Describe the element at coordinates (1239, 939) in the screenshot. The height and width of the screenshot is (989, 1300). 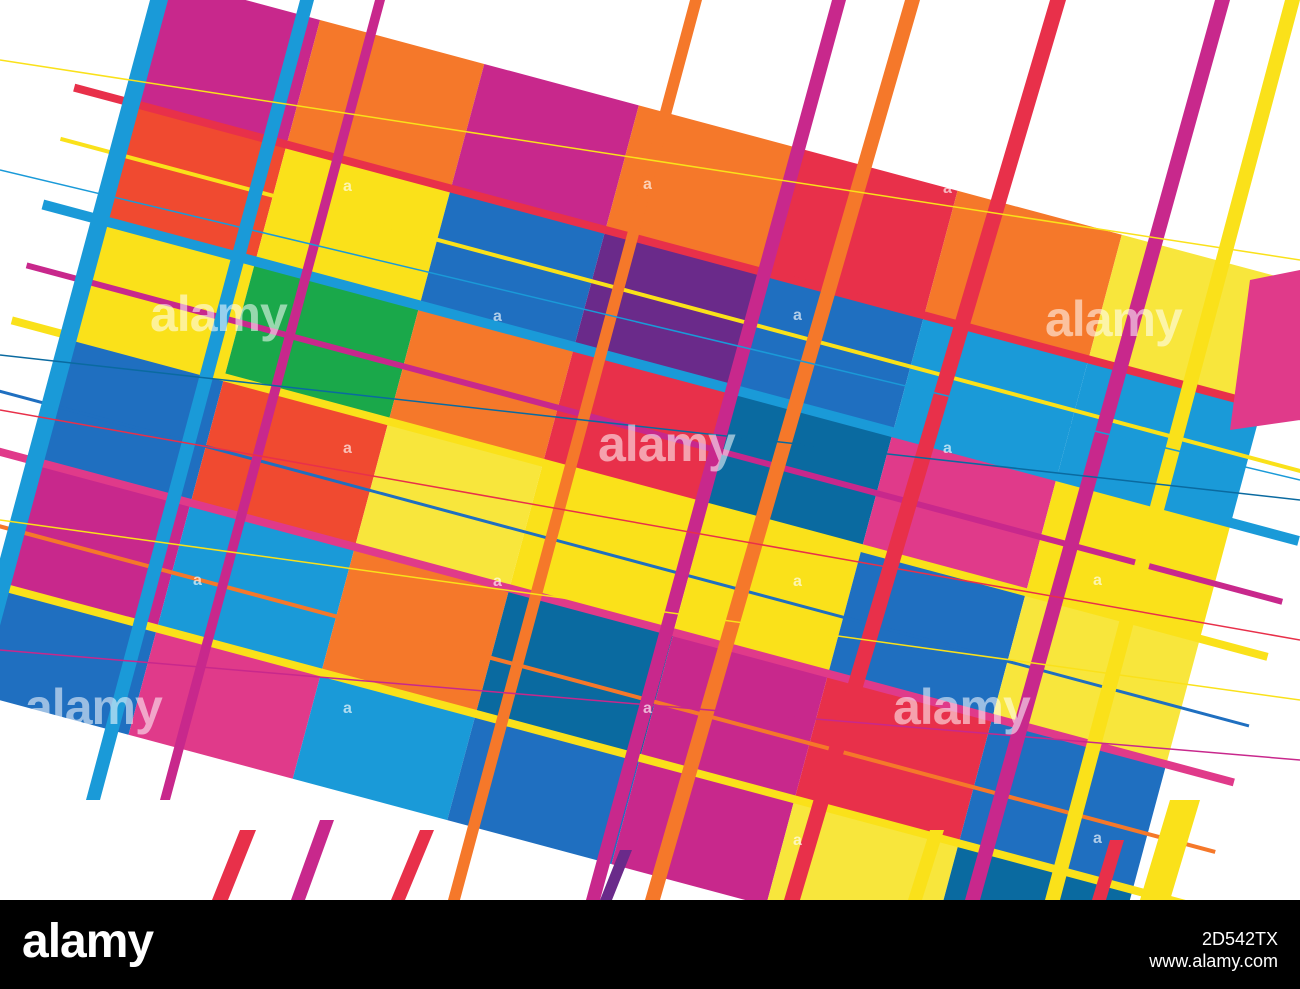
I see `footer-image-id: 2D542TX` at that location.